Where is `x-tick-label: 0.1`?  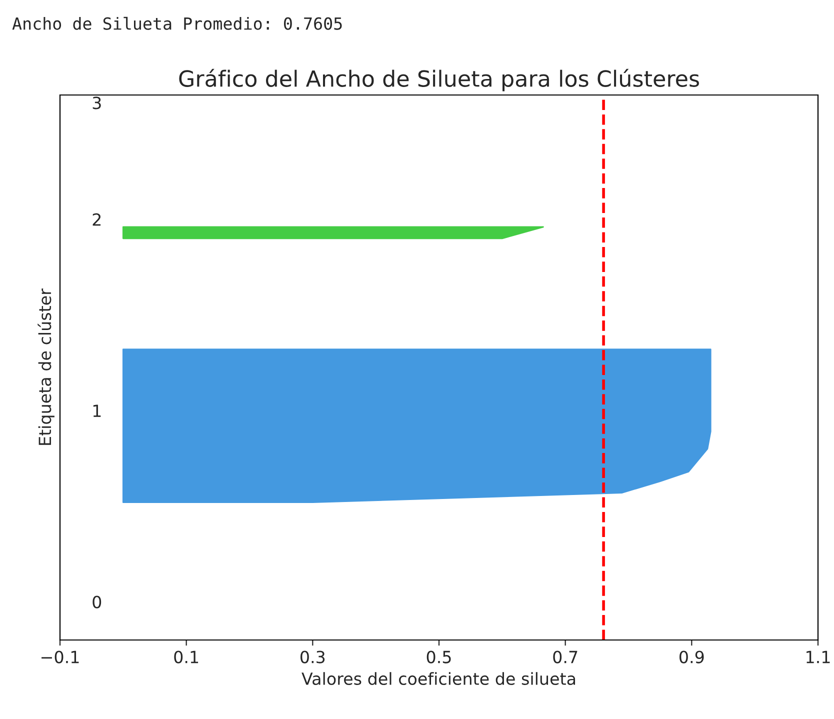
x-tick-label: 0.1 is located at coordinates (186, 657).